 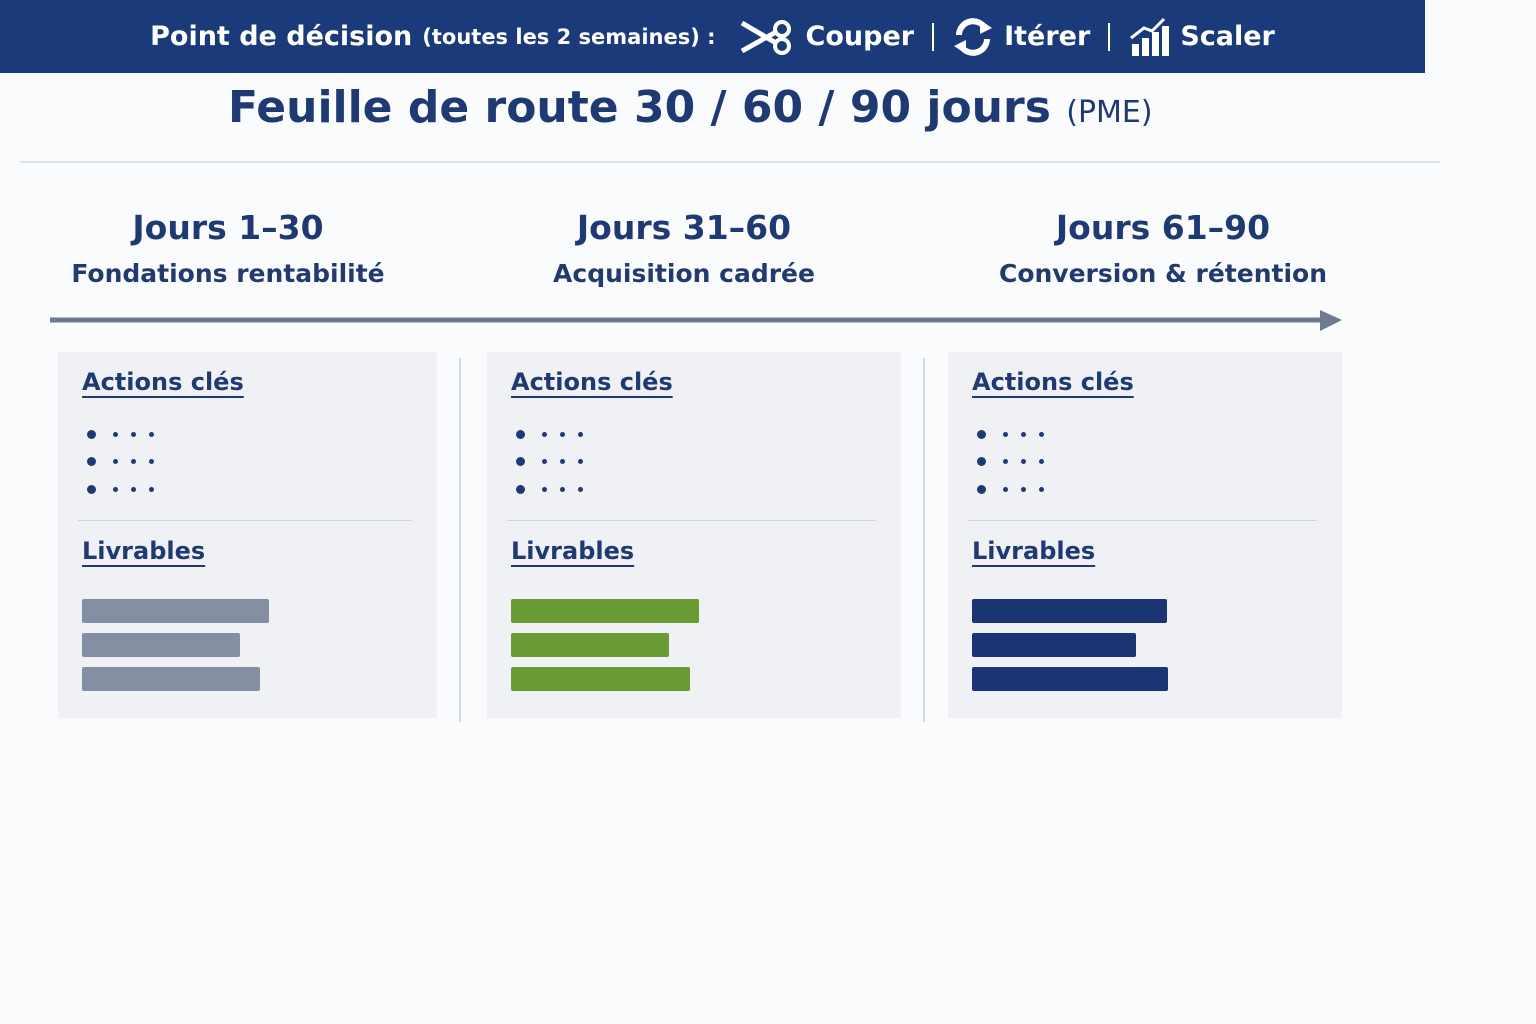 I want to click on title-qualifier: (PME), so click(x=1109, y=112).